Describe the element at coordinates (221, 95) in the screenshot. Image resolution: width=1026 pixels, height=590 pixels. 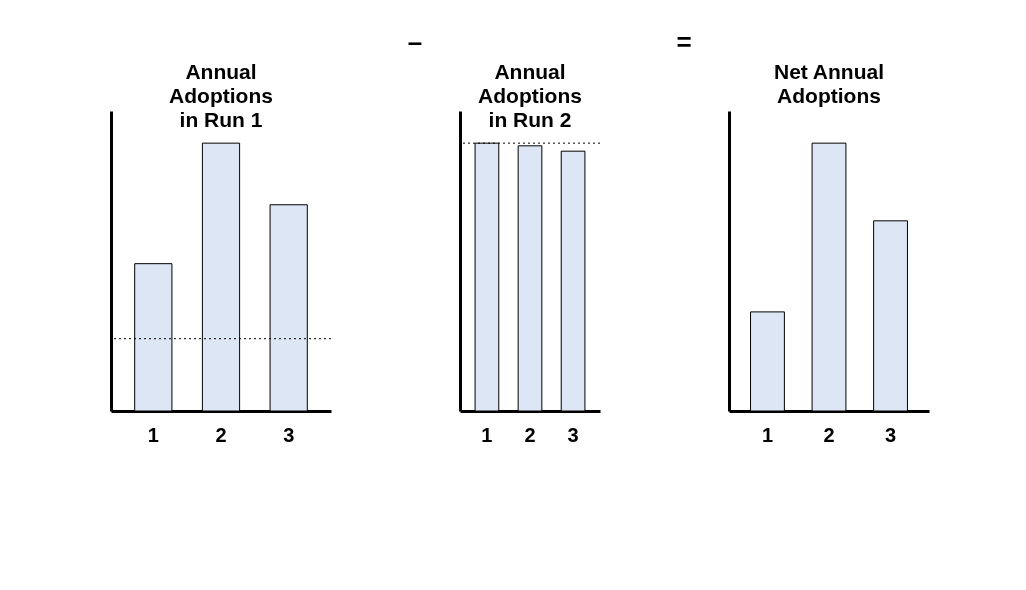
I see `chart-title: Annual Adoptions in Run 1` at that location.